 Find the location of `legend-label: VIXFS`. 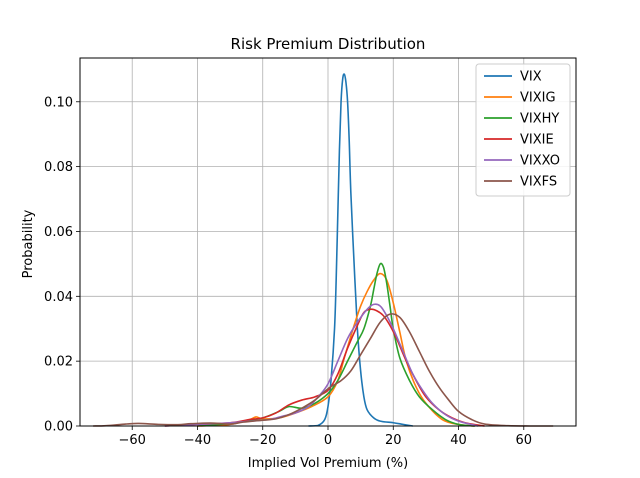

legend-label: VIXFS is located at coordinates (538, 182).